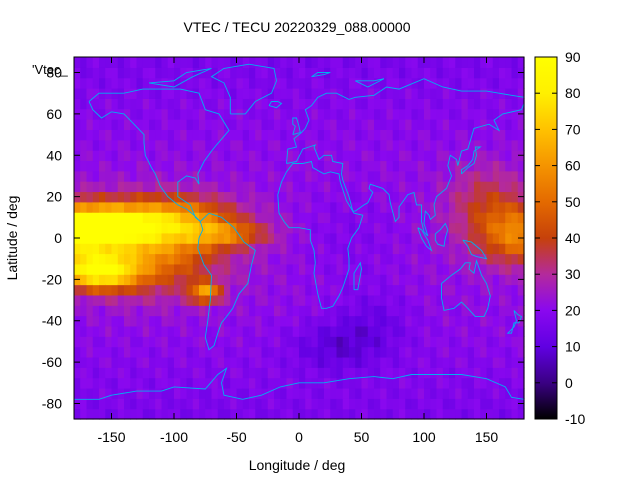 The width and height of the screenshot is (640, 480). What do you see at coordinates (296, 27) in the screenshot?
I see `chart-title: VTEC / TECU 20220329_088.00000` at bounding box center [296, 27].